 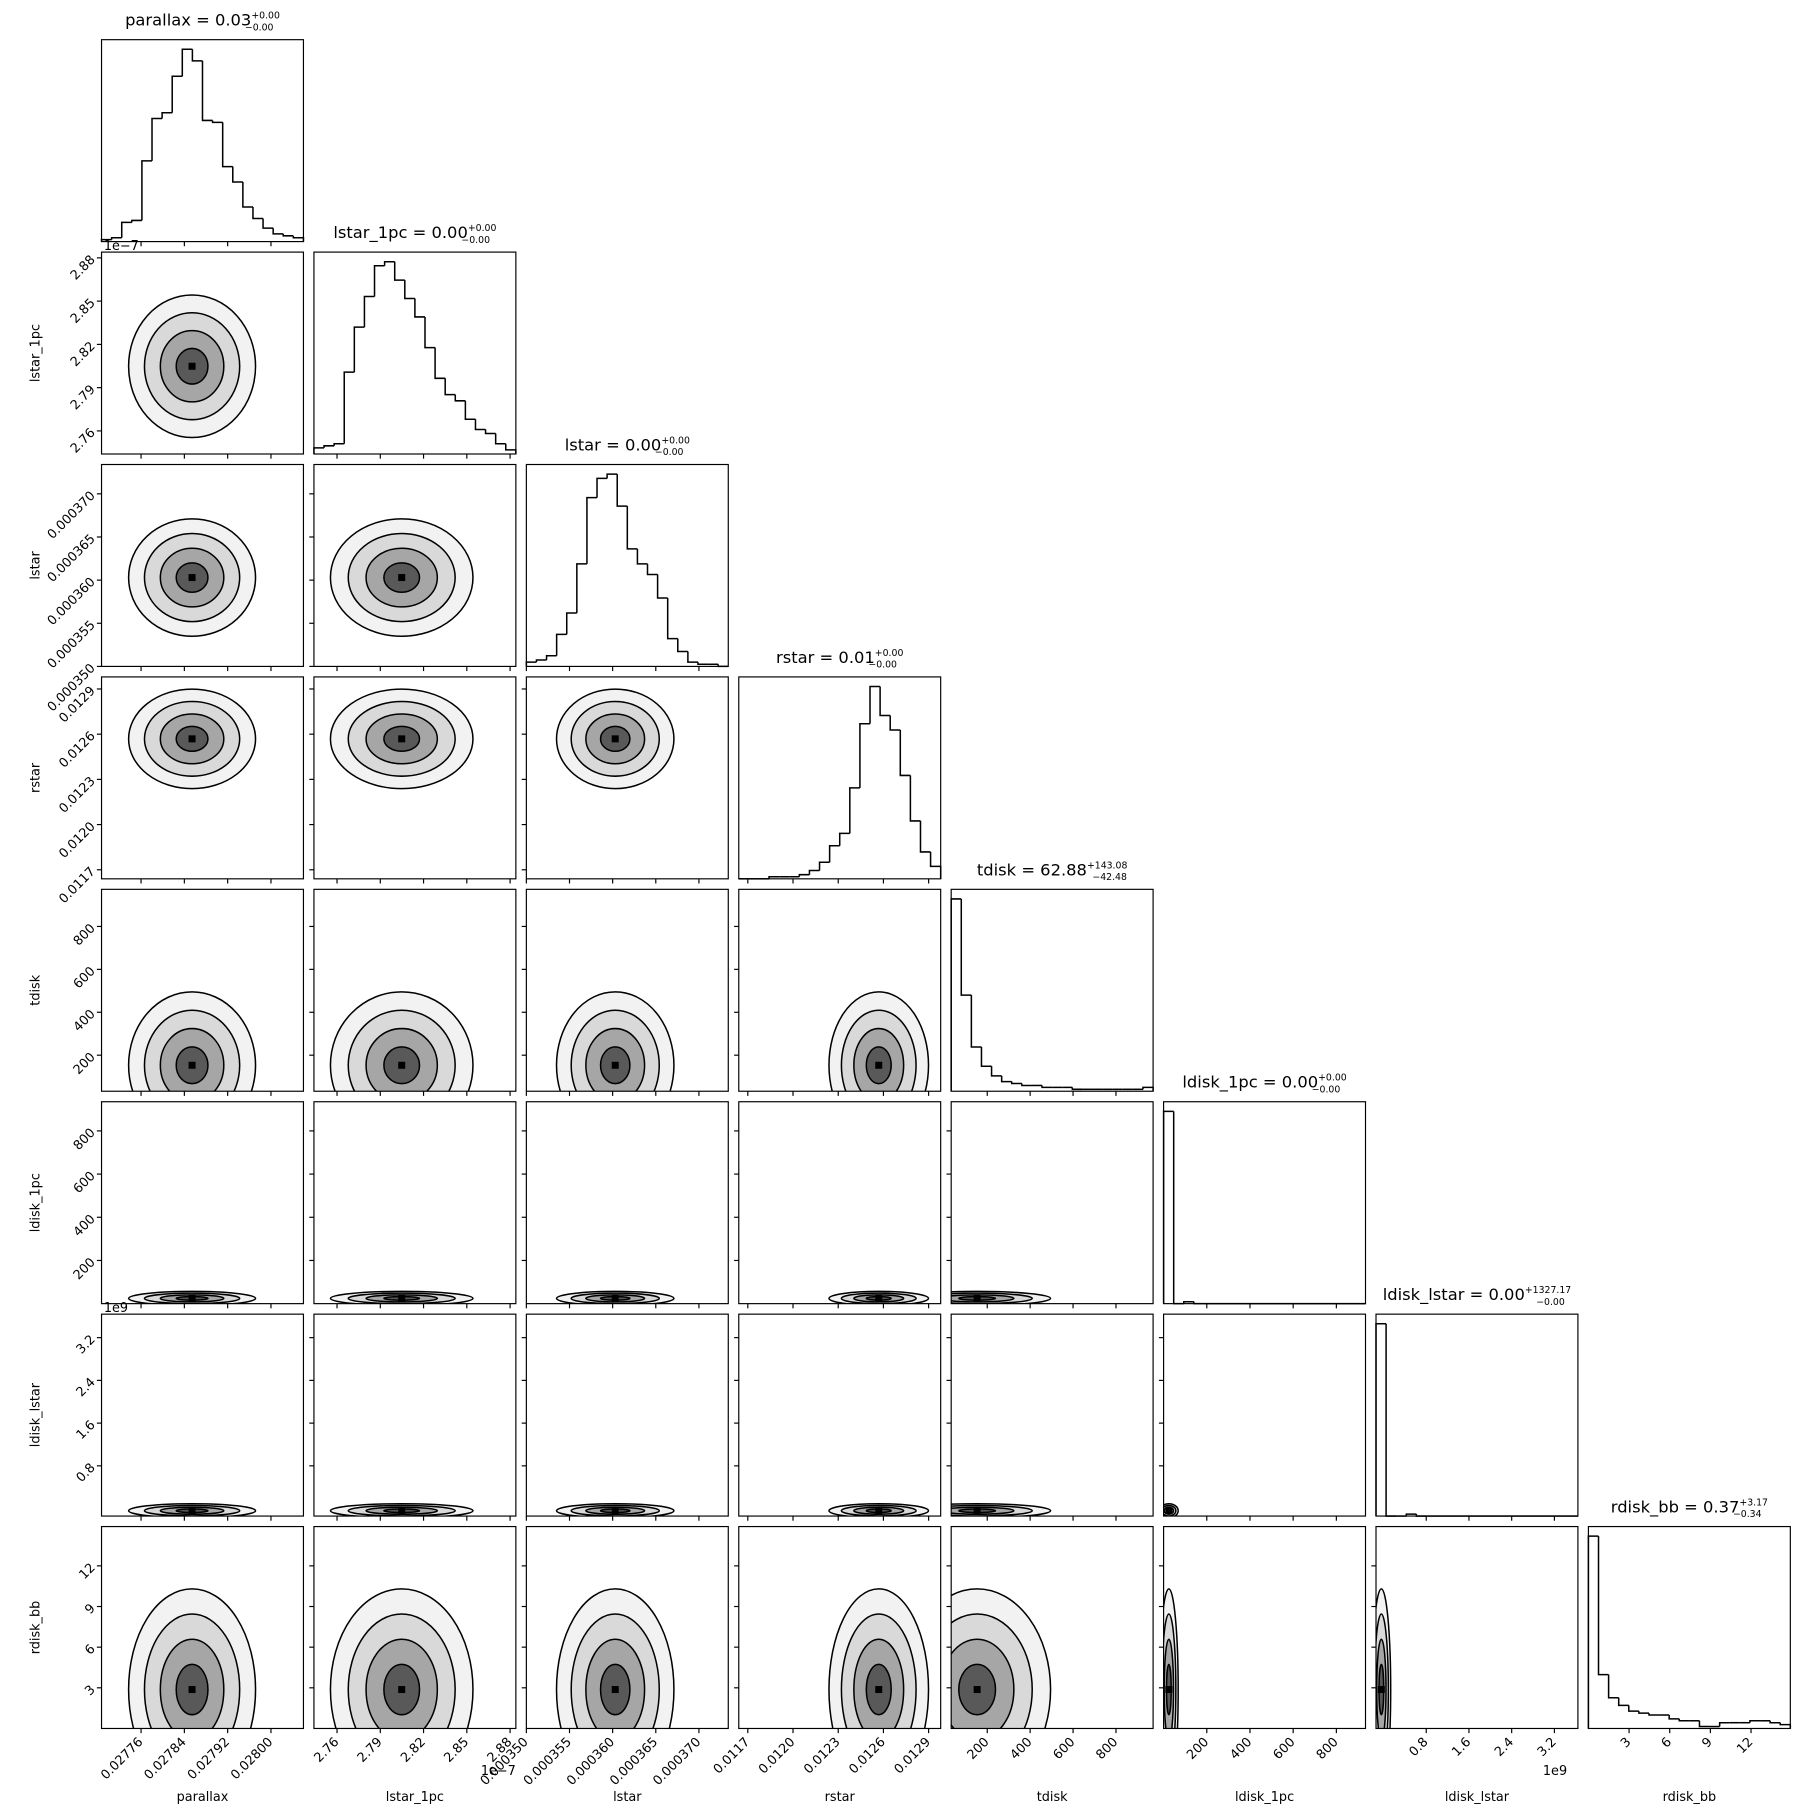 What do you see at coordinates (1690, 1797) in the screenshot?
I see `x-axis-label: rdisk_bb` at bounding box center [1690, 1797].